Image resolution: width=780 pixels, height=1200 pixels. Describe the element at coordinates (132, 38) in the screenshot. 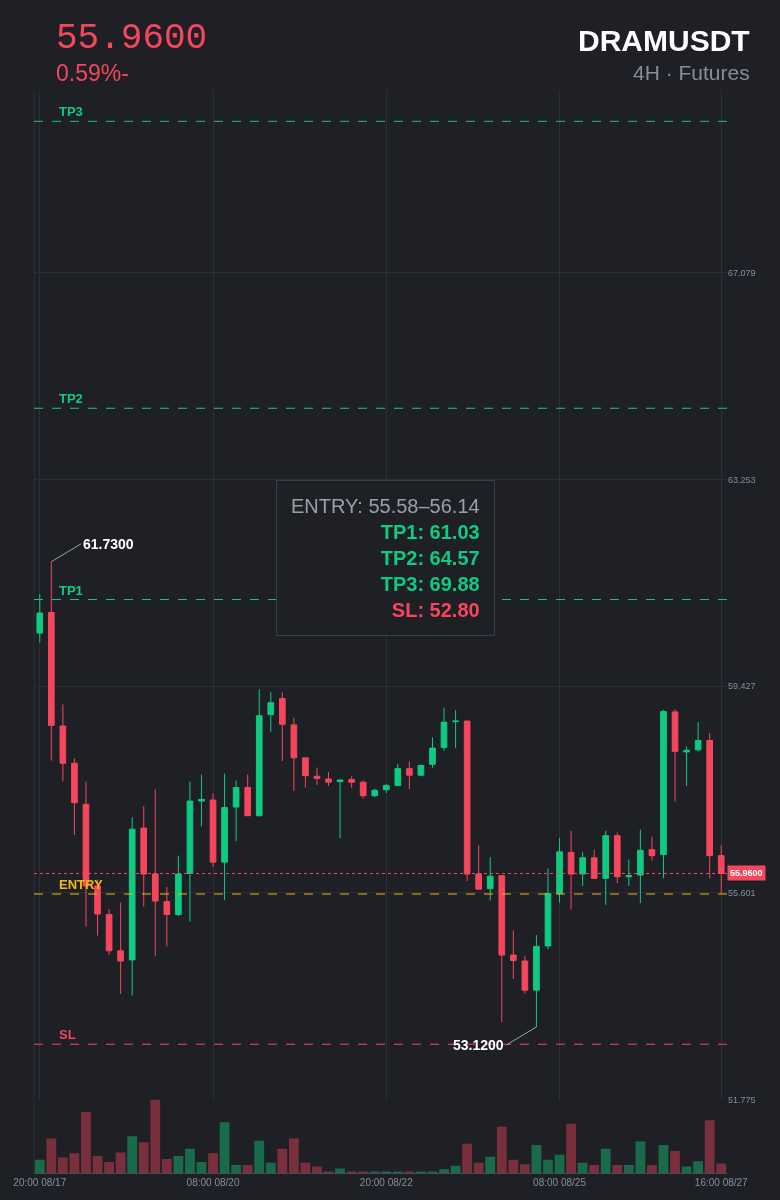

I see `text: 55.9600` at that location.